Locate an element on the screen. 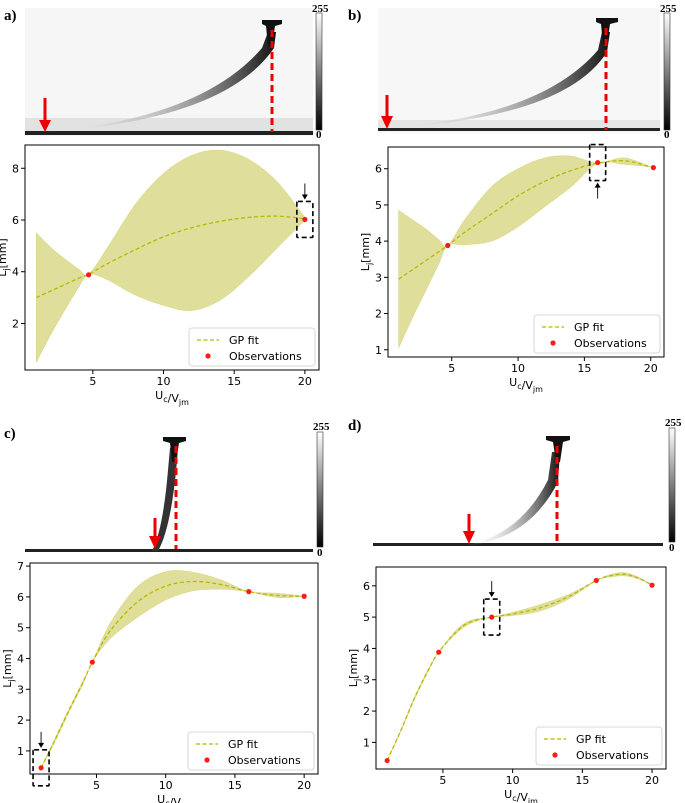 The width and height of the screenshot is (685, 803). legend-obs-label-b: Observations is located at coordinates (610, 343).